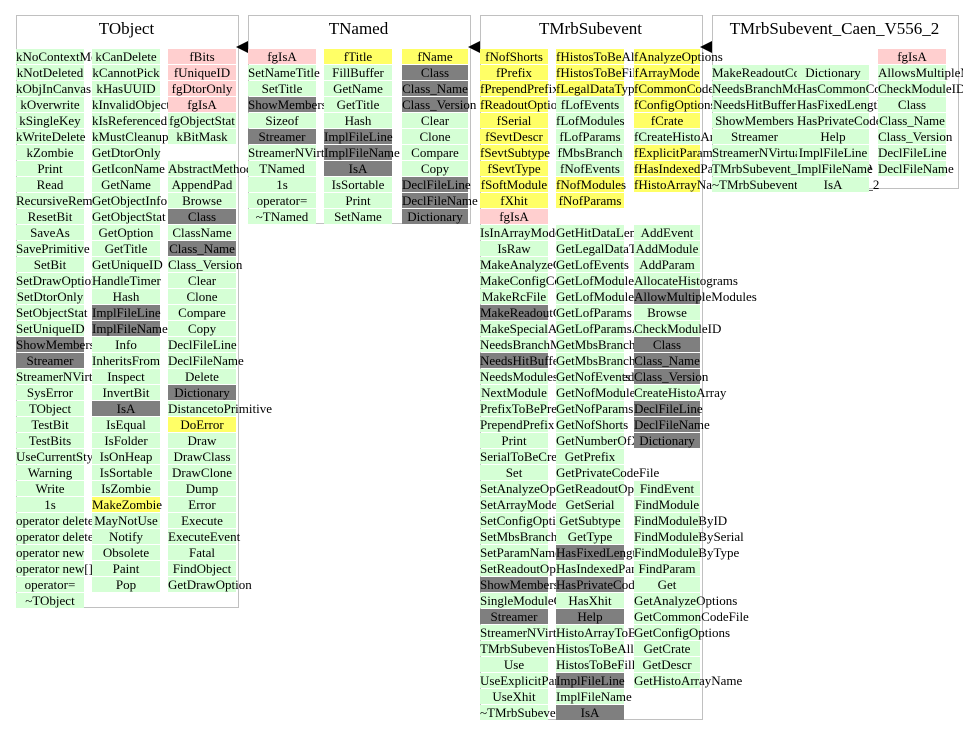  I want to click on class-member: kCanDelete, so click(126, 56).